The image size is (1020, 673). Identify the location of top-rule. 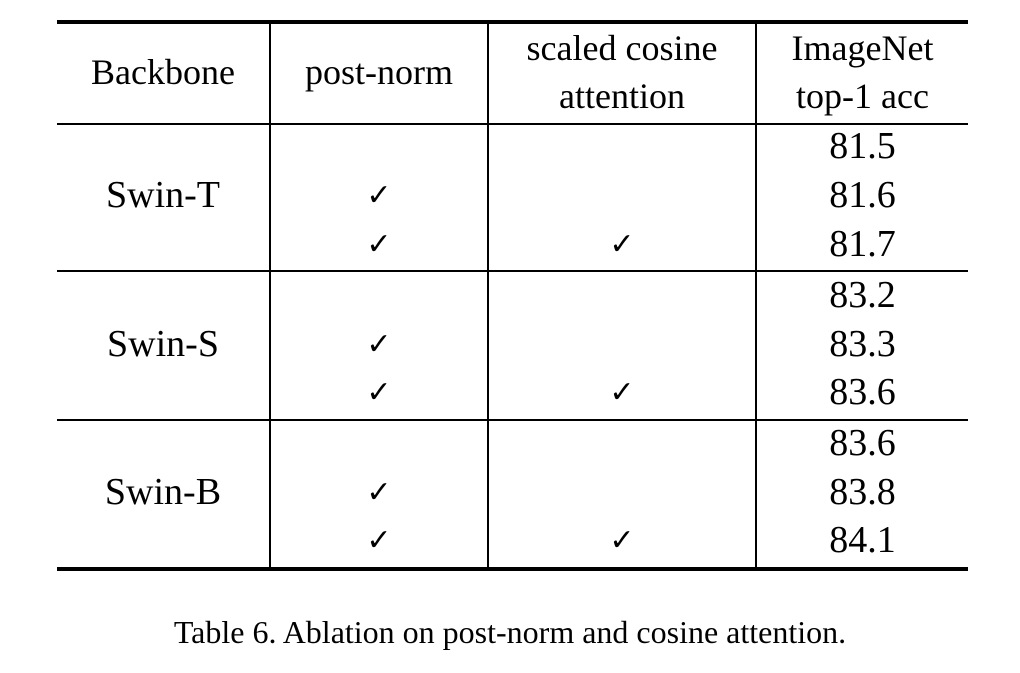
(512, 22).